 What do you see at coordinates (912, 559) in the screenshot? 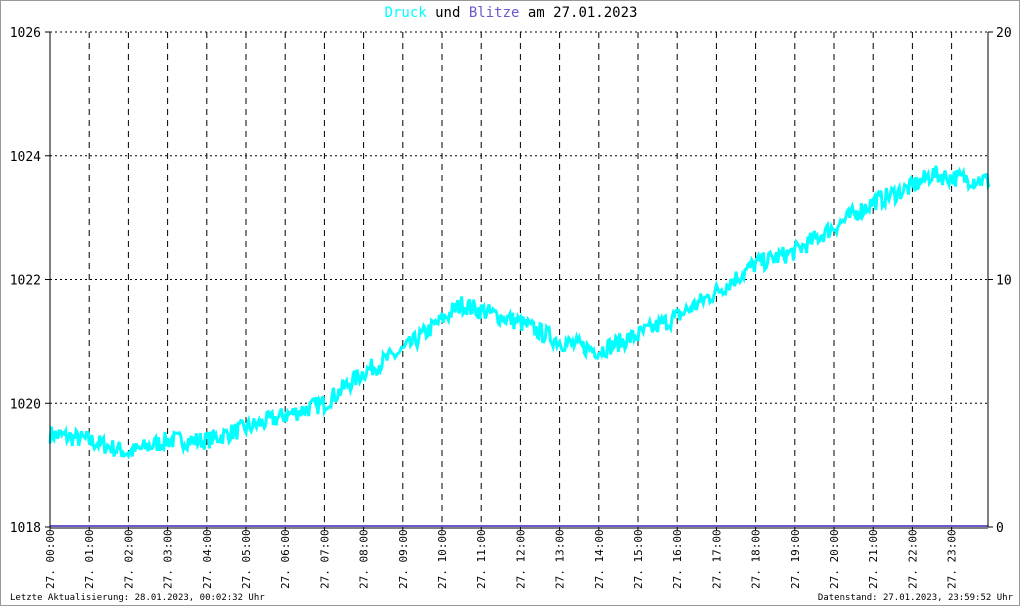
I see `x-tick-label: 27. 22:00` at bounding box center [912, 559].